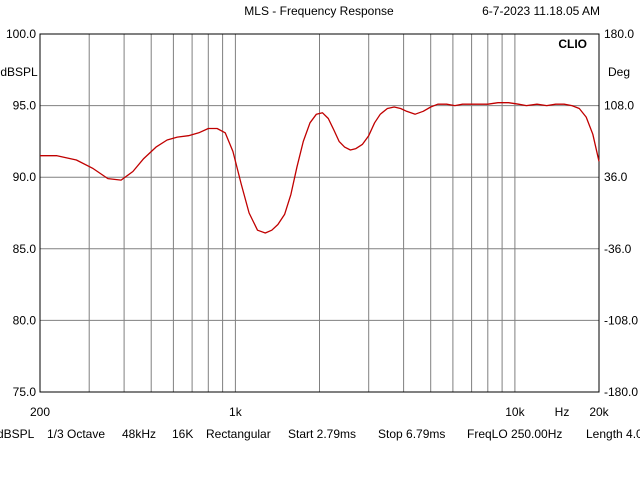 The height and width of the screenshot is (480, 640). What do you see at coordinates (40, 412) in the screenshot?
I see `x-tick-label: 200` at bounding box center [40, 412].